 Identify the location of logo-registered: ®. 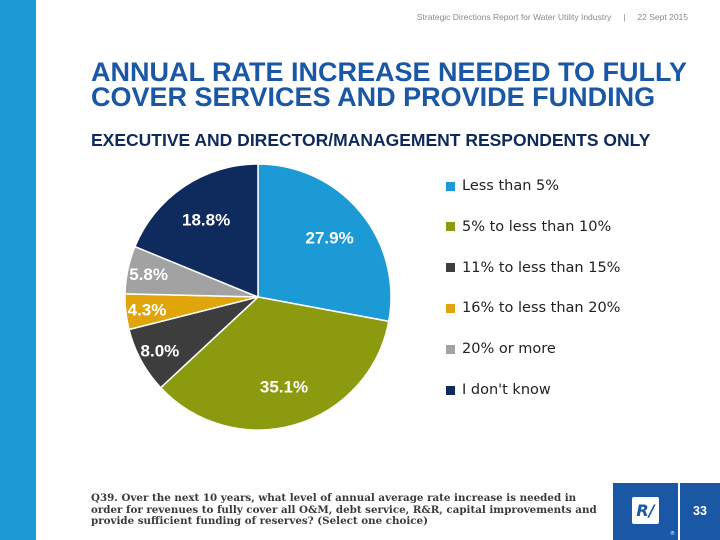
(672, 534).